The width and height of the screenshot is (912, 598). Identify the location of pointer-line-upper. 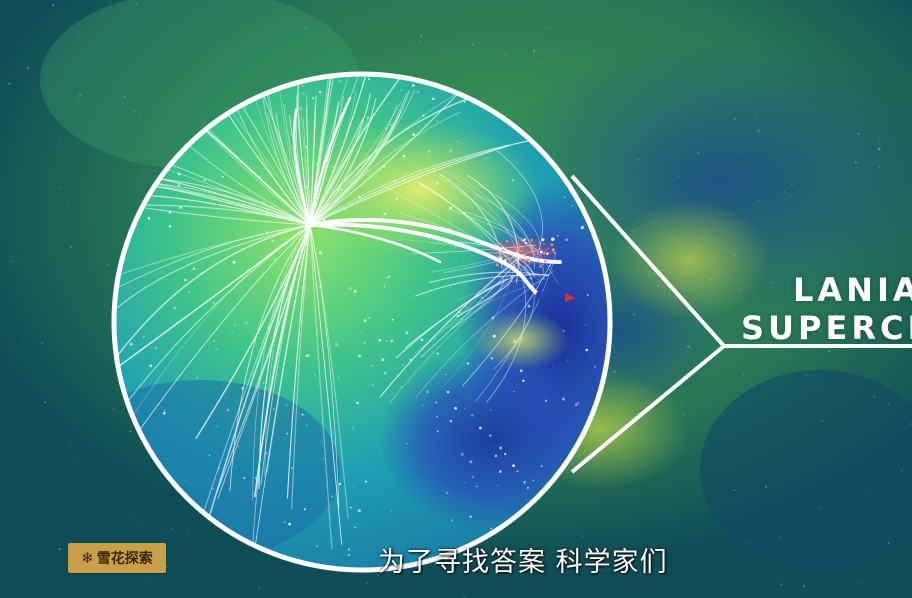
(648, 261).